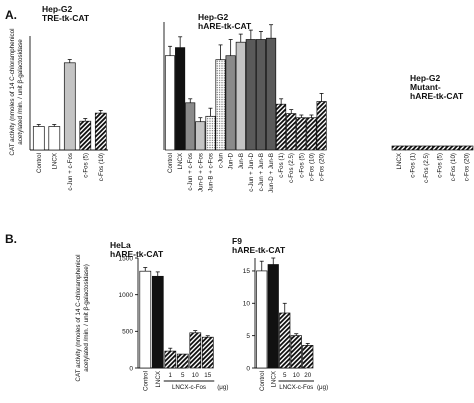  I want to click on category-label: Jun-B + c-Fos, so click(210, 172).